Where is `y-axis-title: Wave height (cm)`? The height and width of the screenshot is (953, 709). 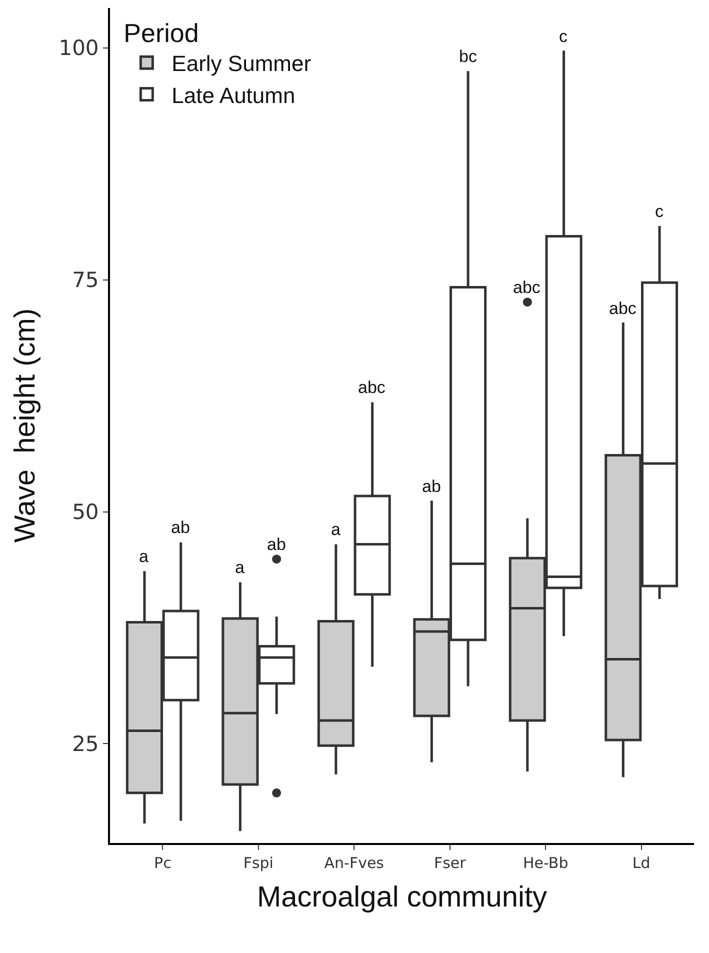
y-axis-title: Wave height (cm) is located at coordinates (26, 425).